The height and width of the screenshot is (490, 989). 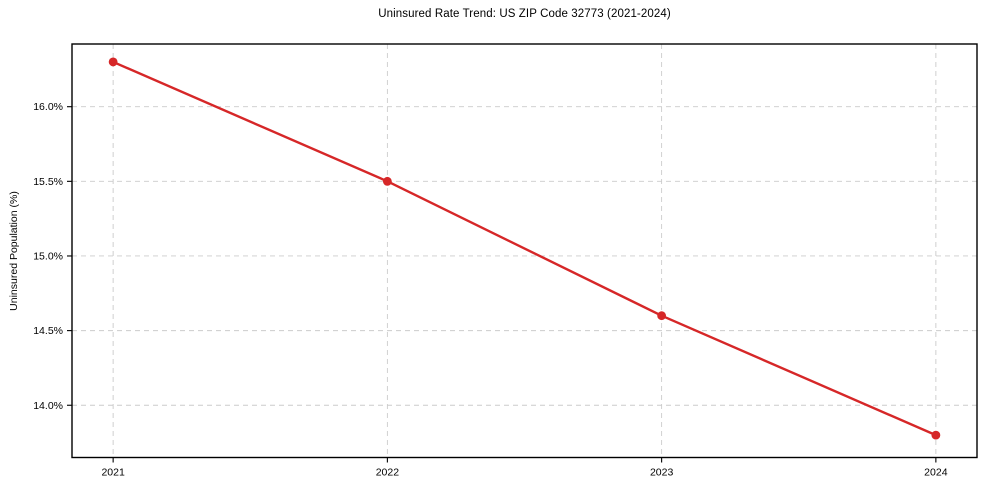 I want to click on x-tick-label: 2021, so click(x=113, y=473).